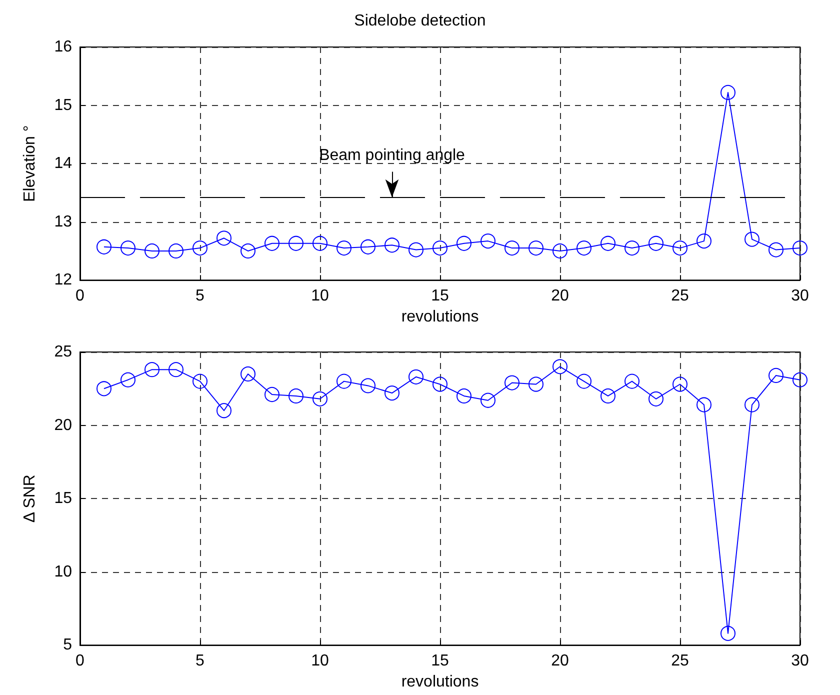  I want to click on y-tick-label: 5, so click(67, 645).